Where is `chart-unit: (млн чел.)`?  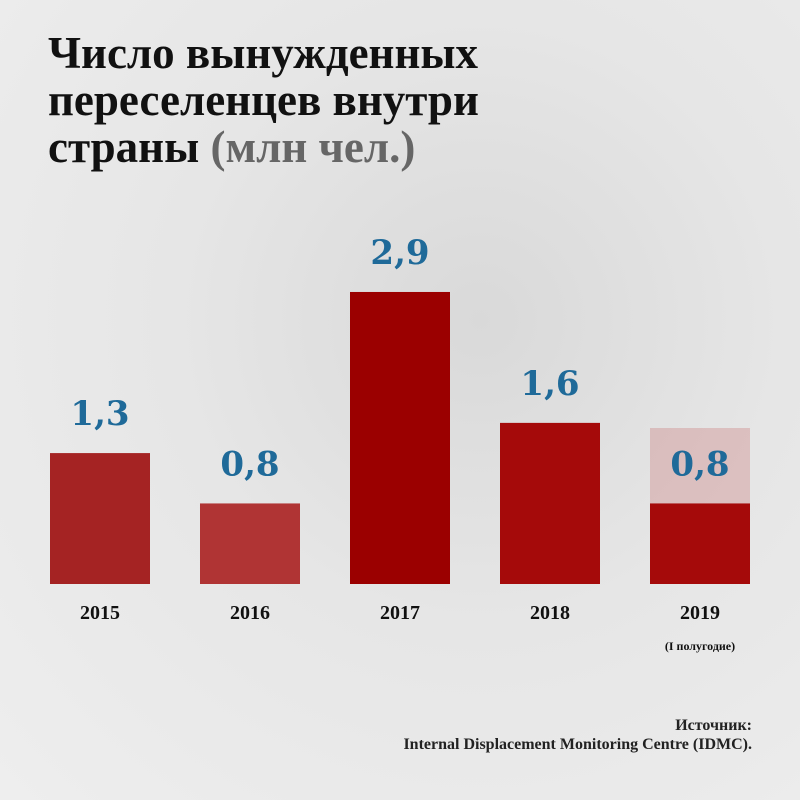
chart-unit: (млн чел.) is located at coordinates (313, 147).